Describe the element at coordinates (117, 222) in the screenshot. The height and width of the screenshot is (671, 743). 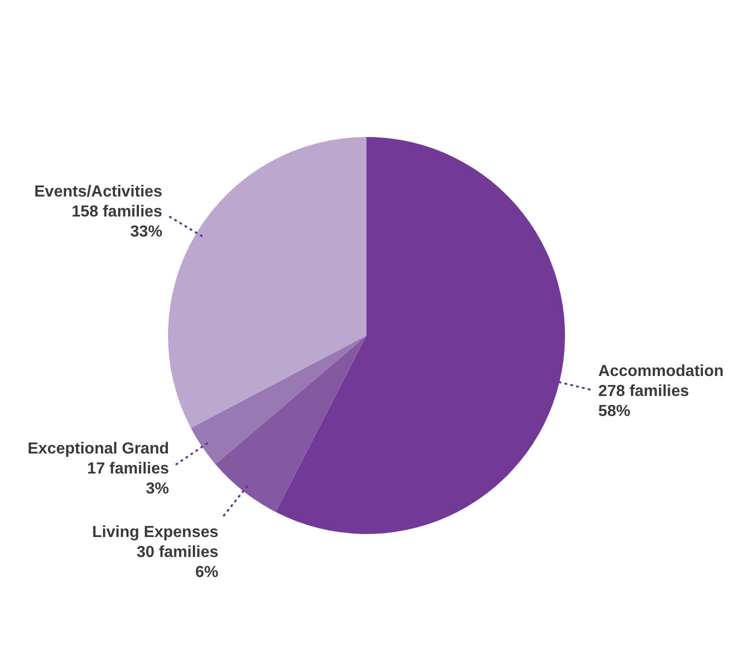
I see `data-label: 158 families 33%` at that location.